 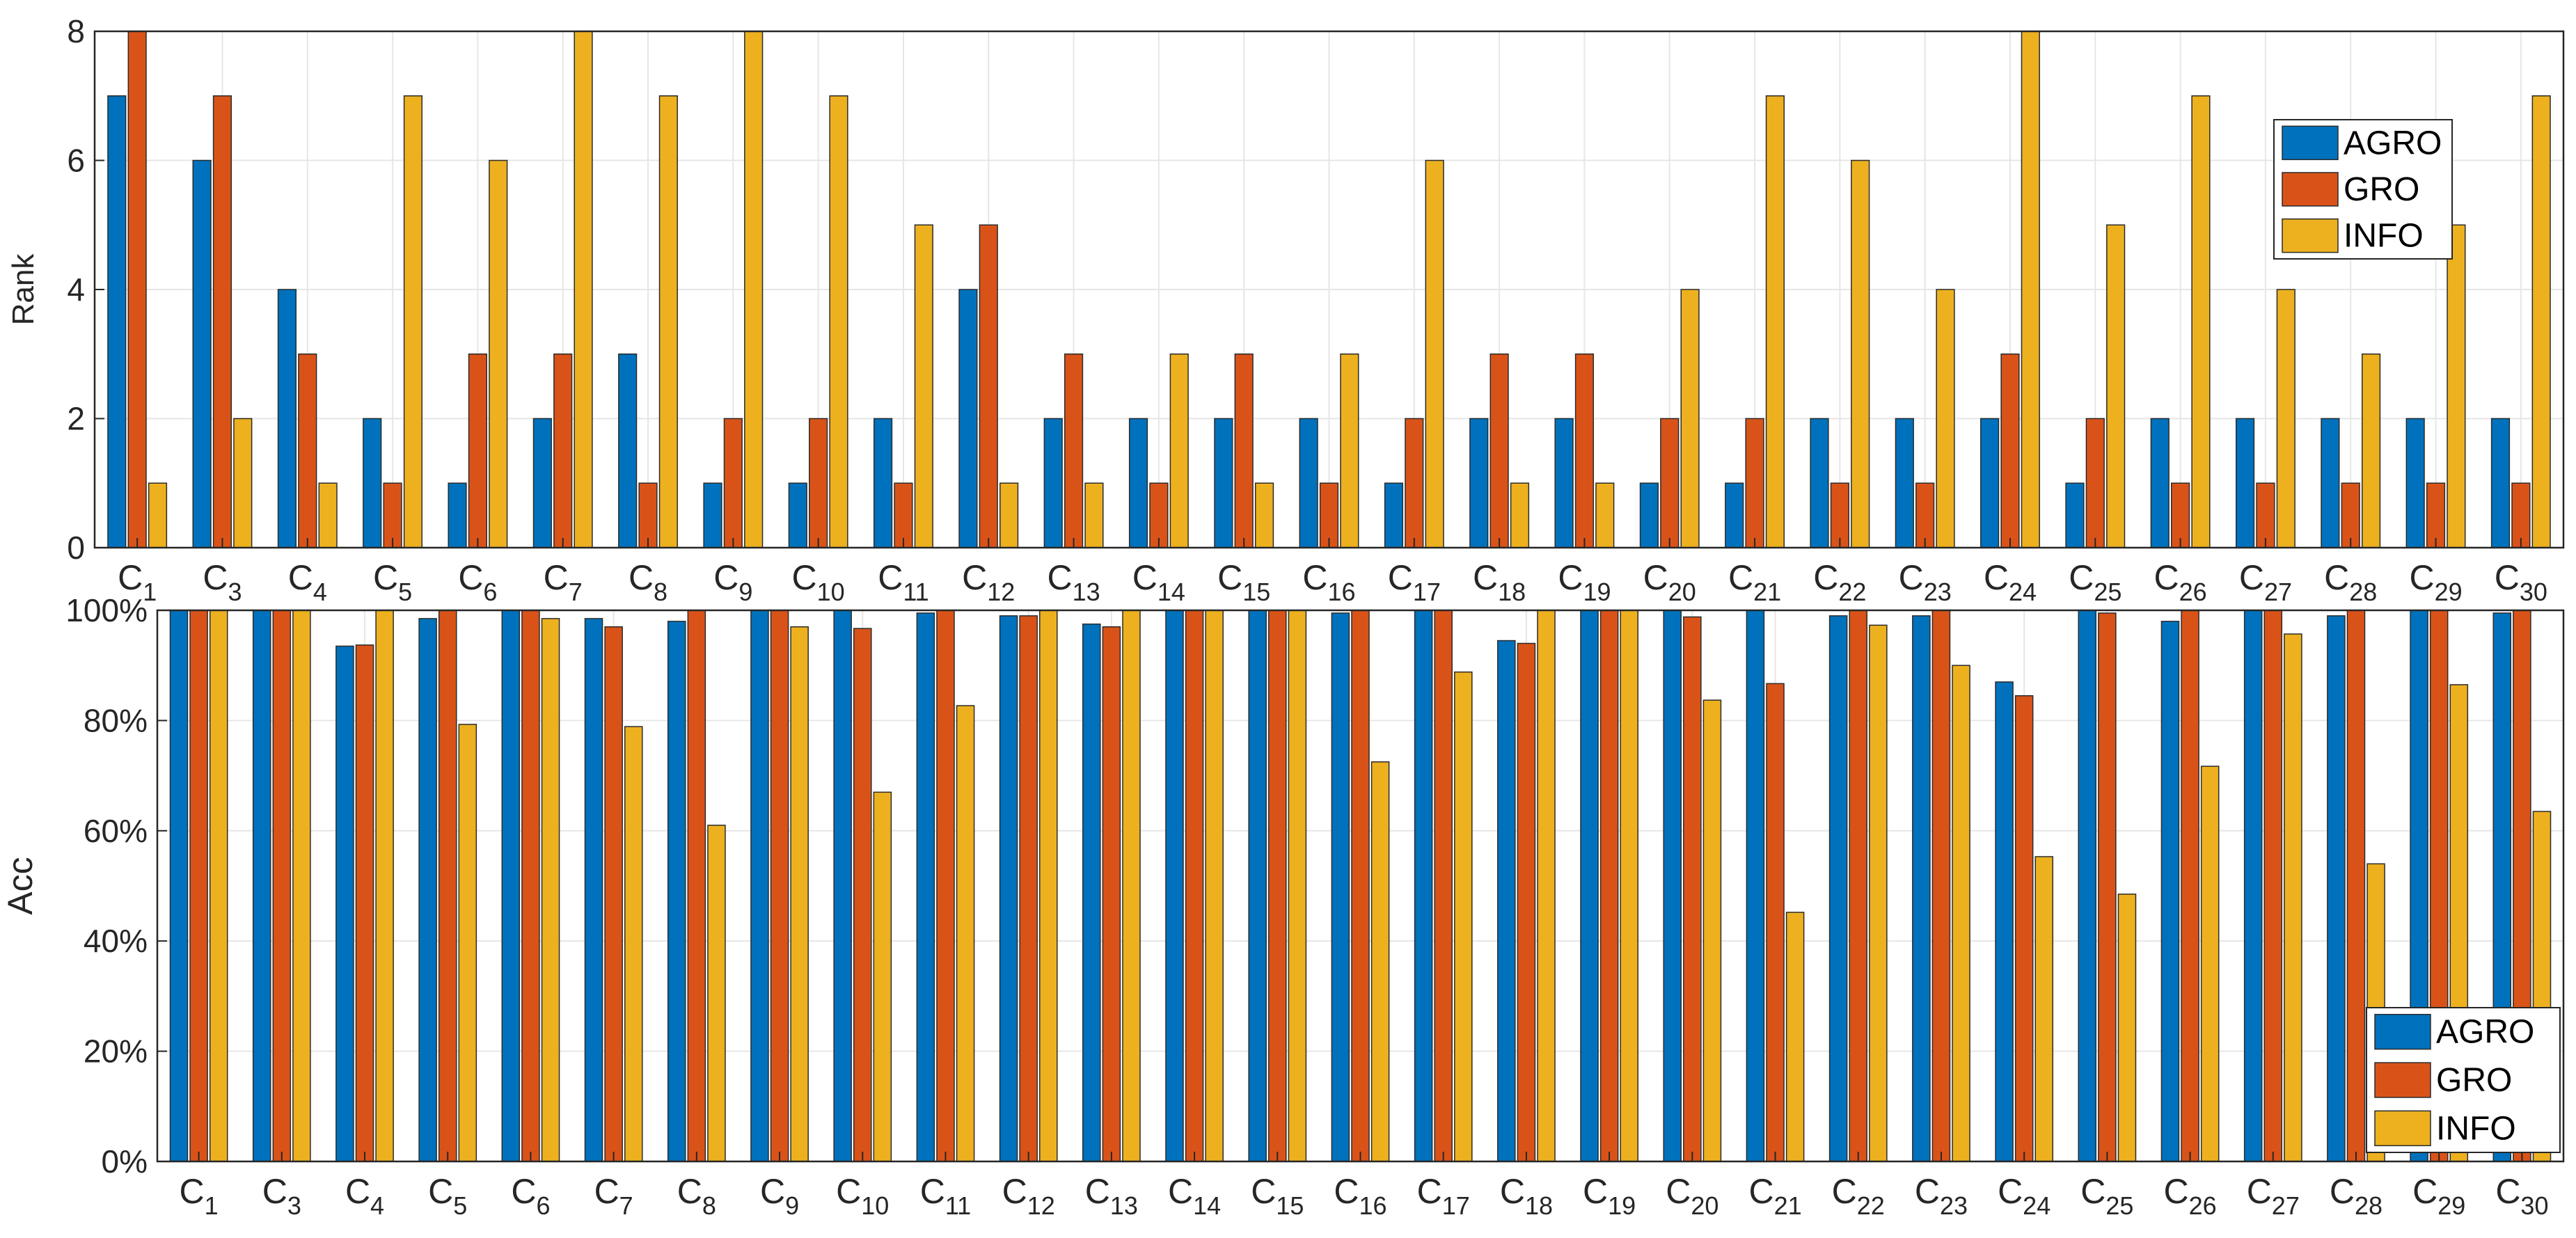 I want to click on bar-agro-c5, so click(x=372, y=483).